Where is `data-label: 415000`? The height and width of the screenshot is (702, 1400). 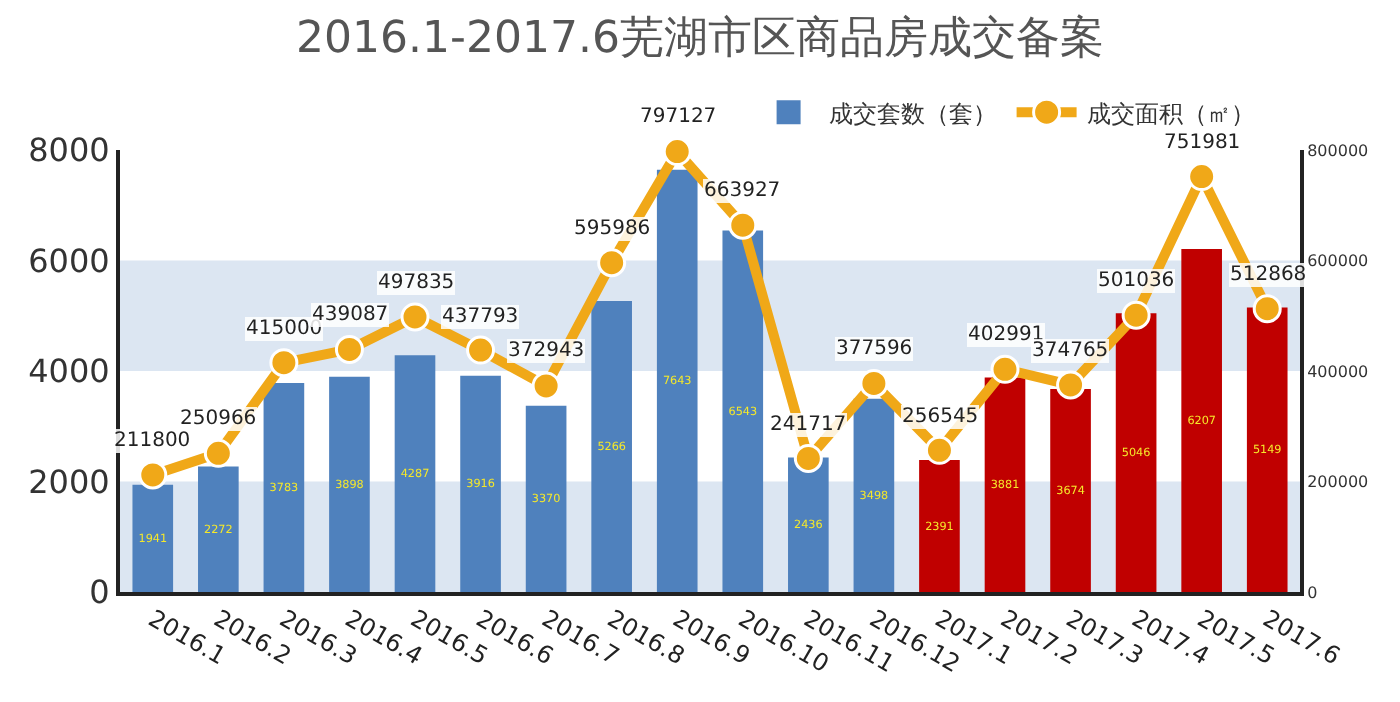
data-label: 415000 is located at coordinates (284, 329).